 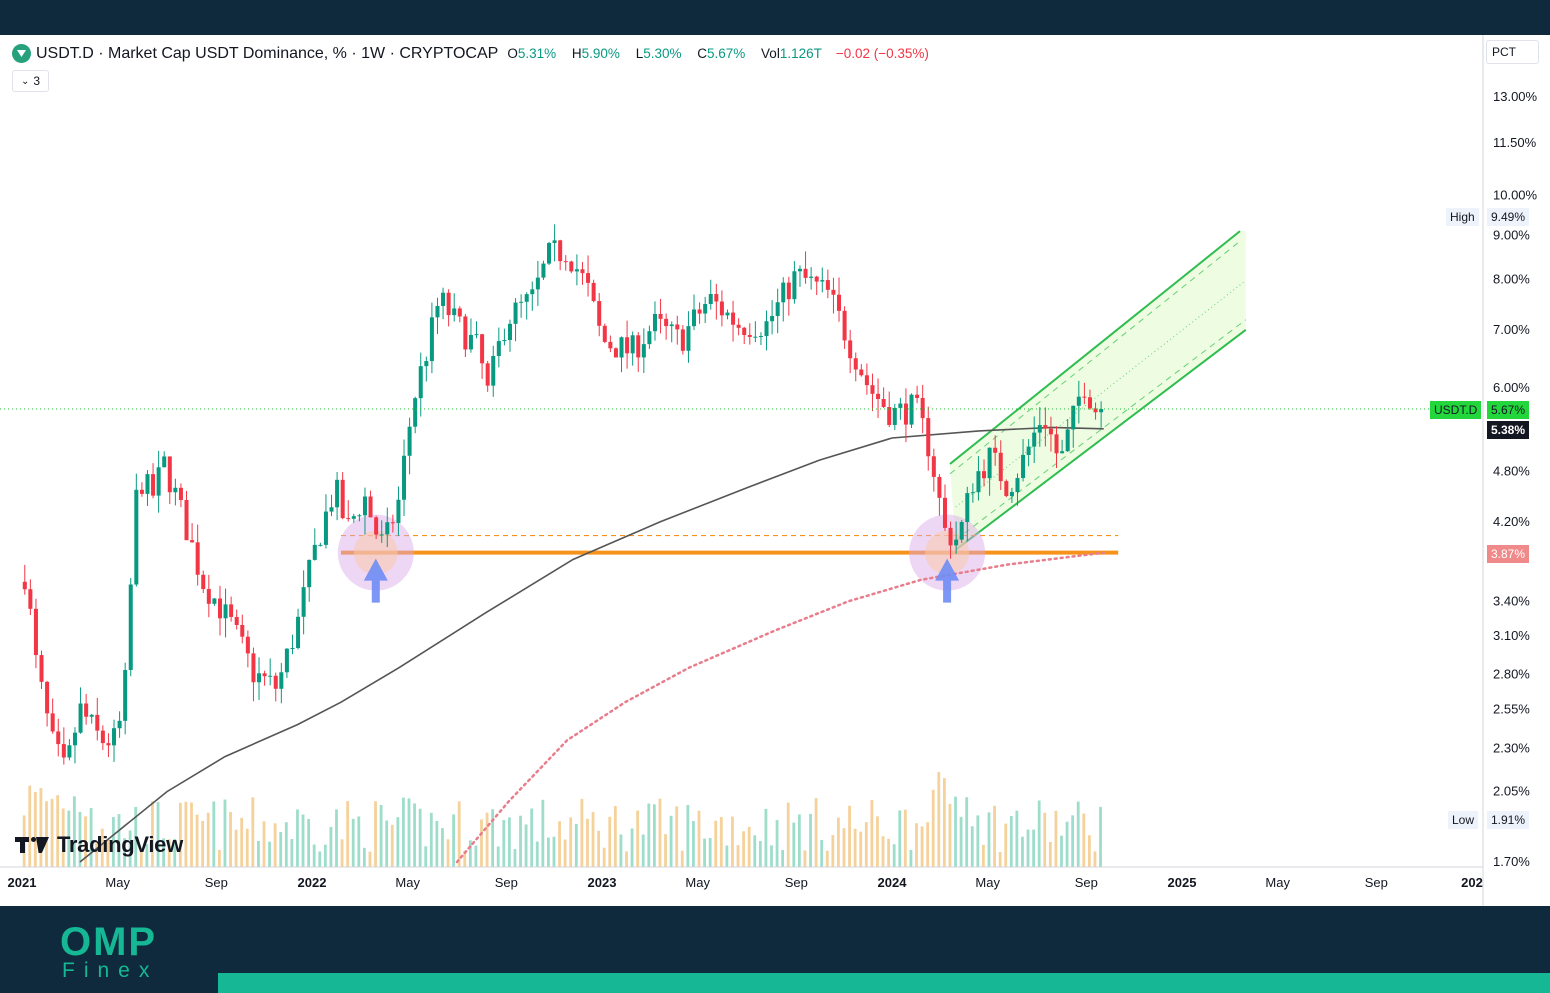 I want to click on time-tick-label: May, so click(x=1277, y=882).